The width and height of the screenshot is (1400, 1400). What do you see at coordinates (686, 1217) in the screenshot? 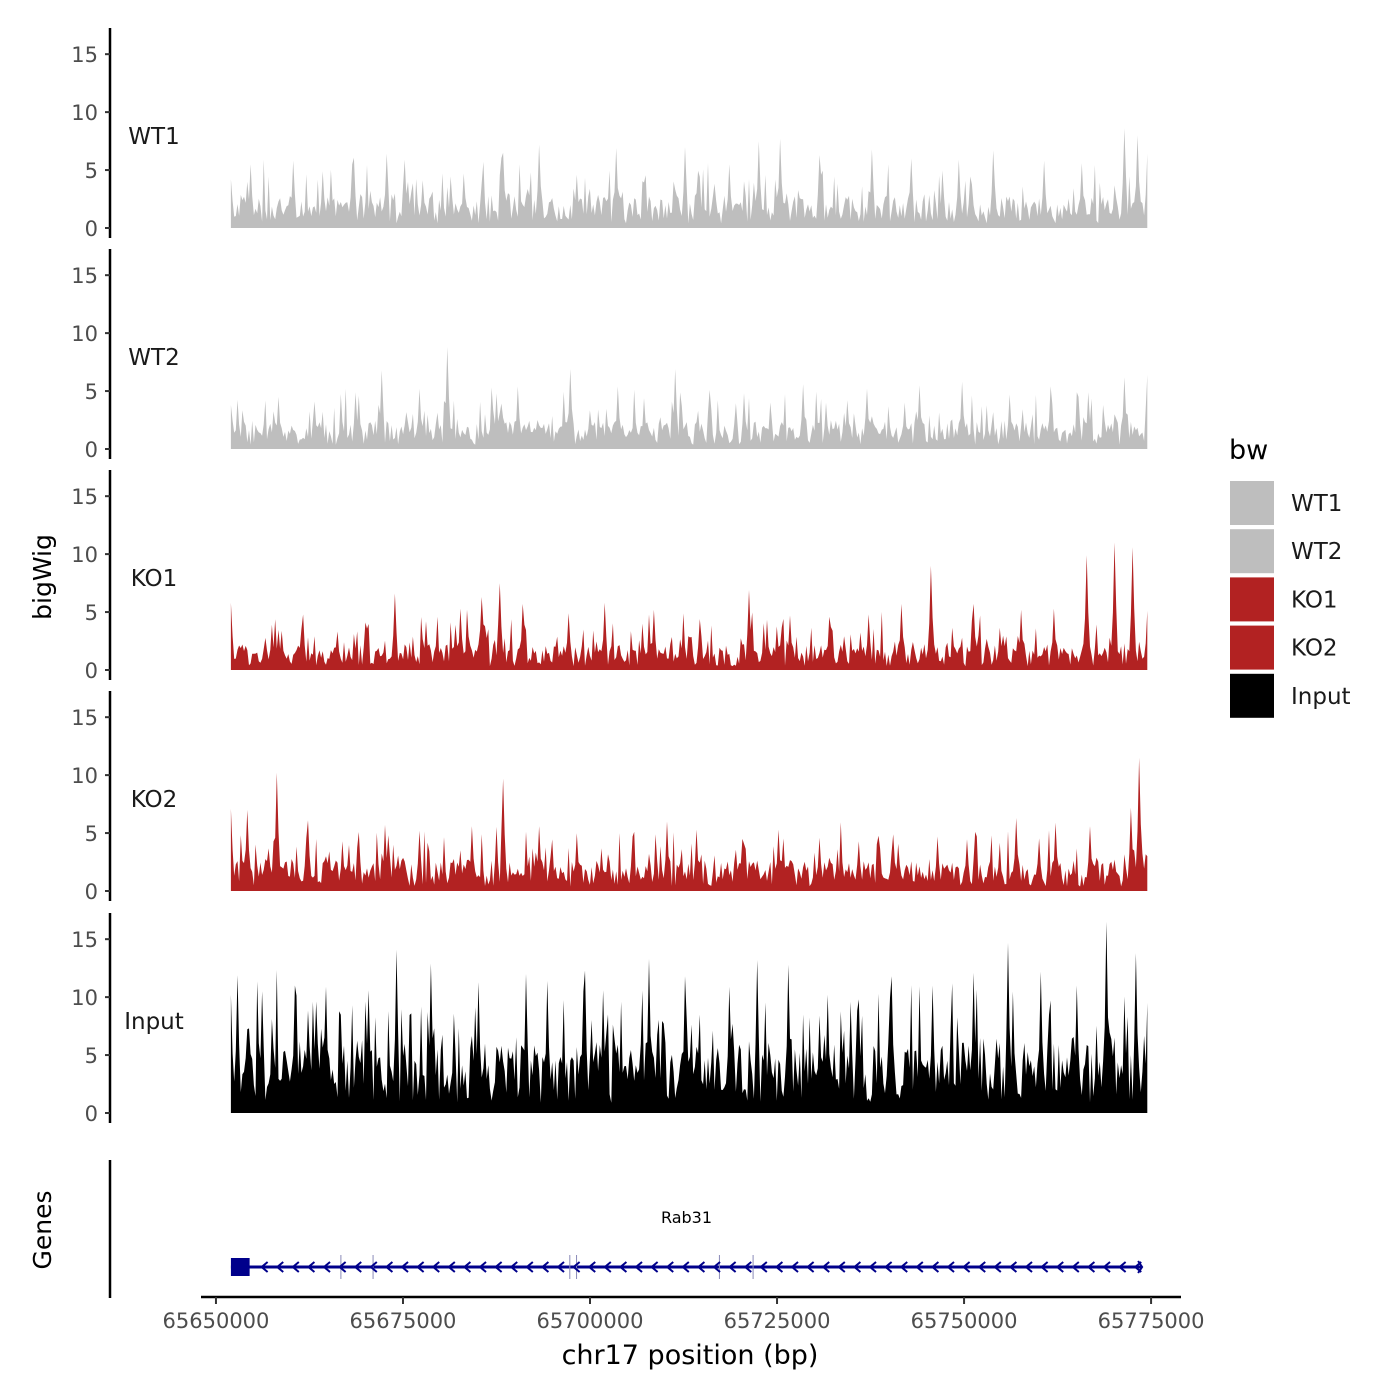
I see `gene-name-label: Rab31` at bounding box center [686, 1217].